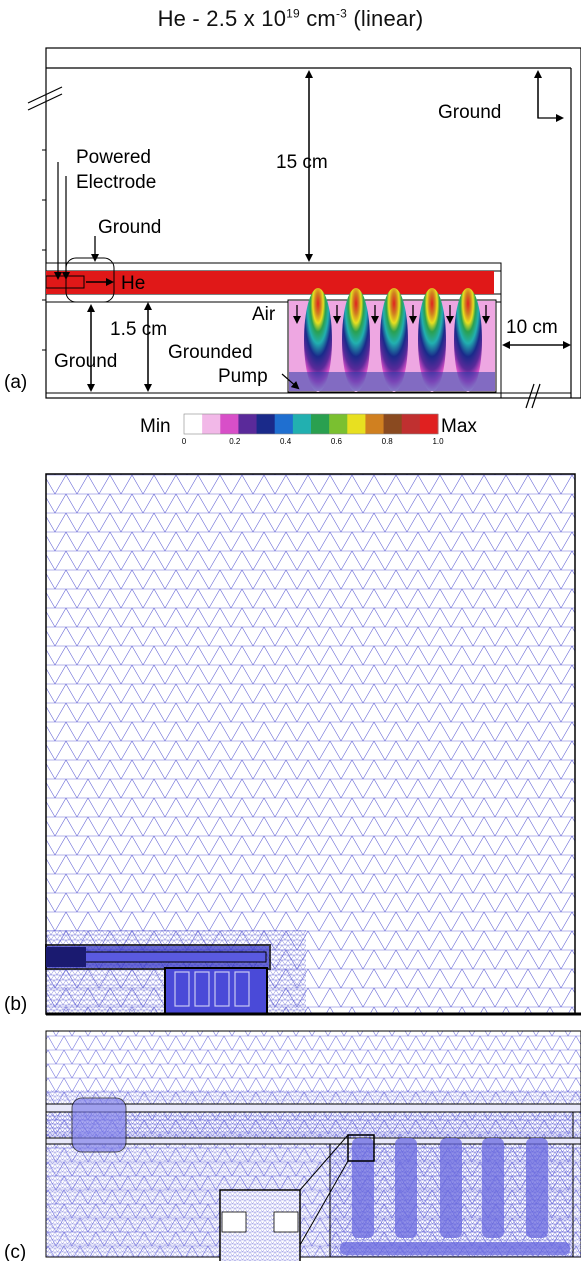 The height and width of the screenshot is (1261, 581). Describe the element at coordinates (286, 441) in the screenshot. I see `colorbar-tick-label: 0.4` at that location.